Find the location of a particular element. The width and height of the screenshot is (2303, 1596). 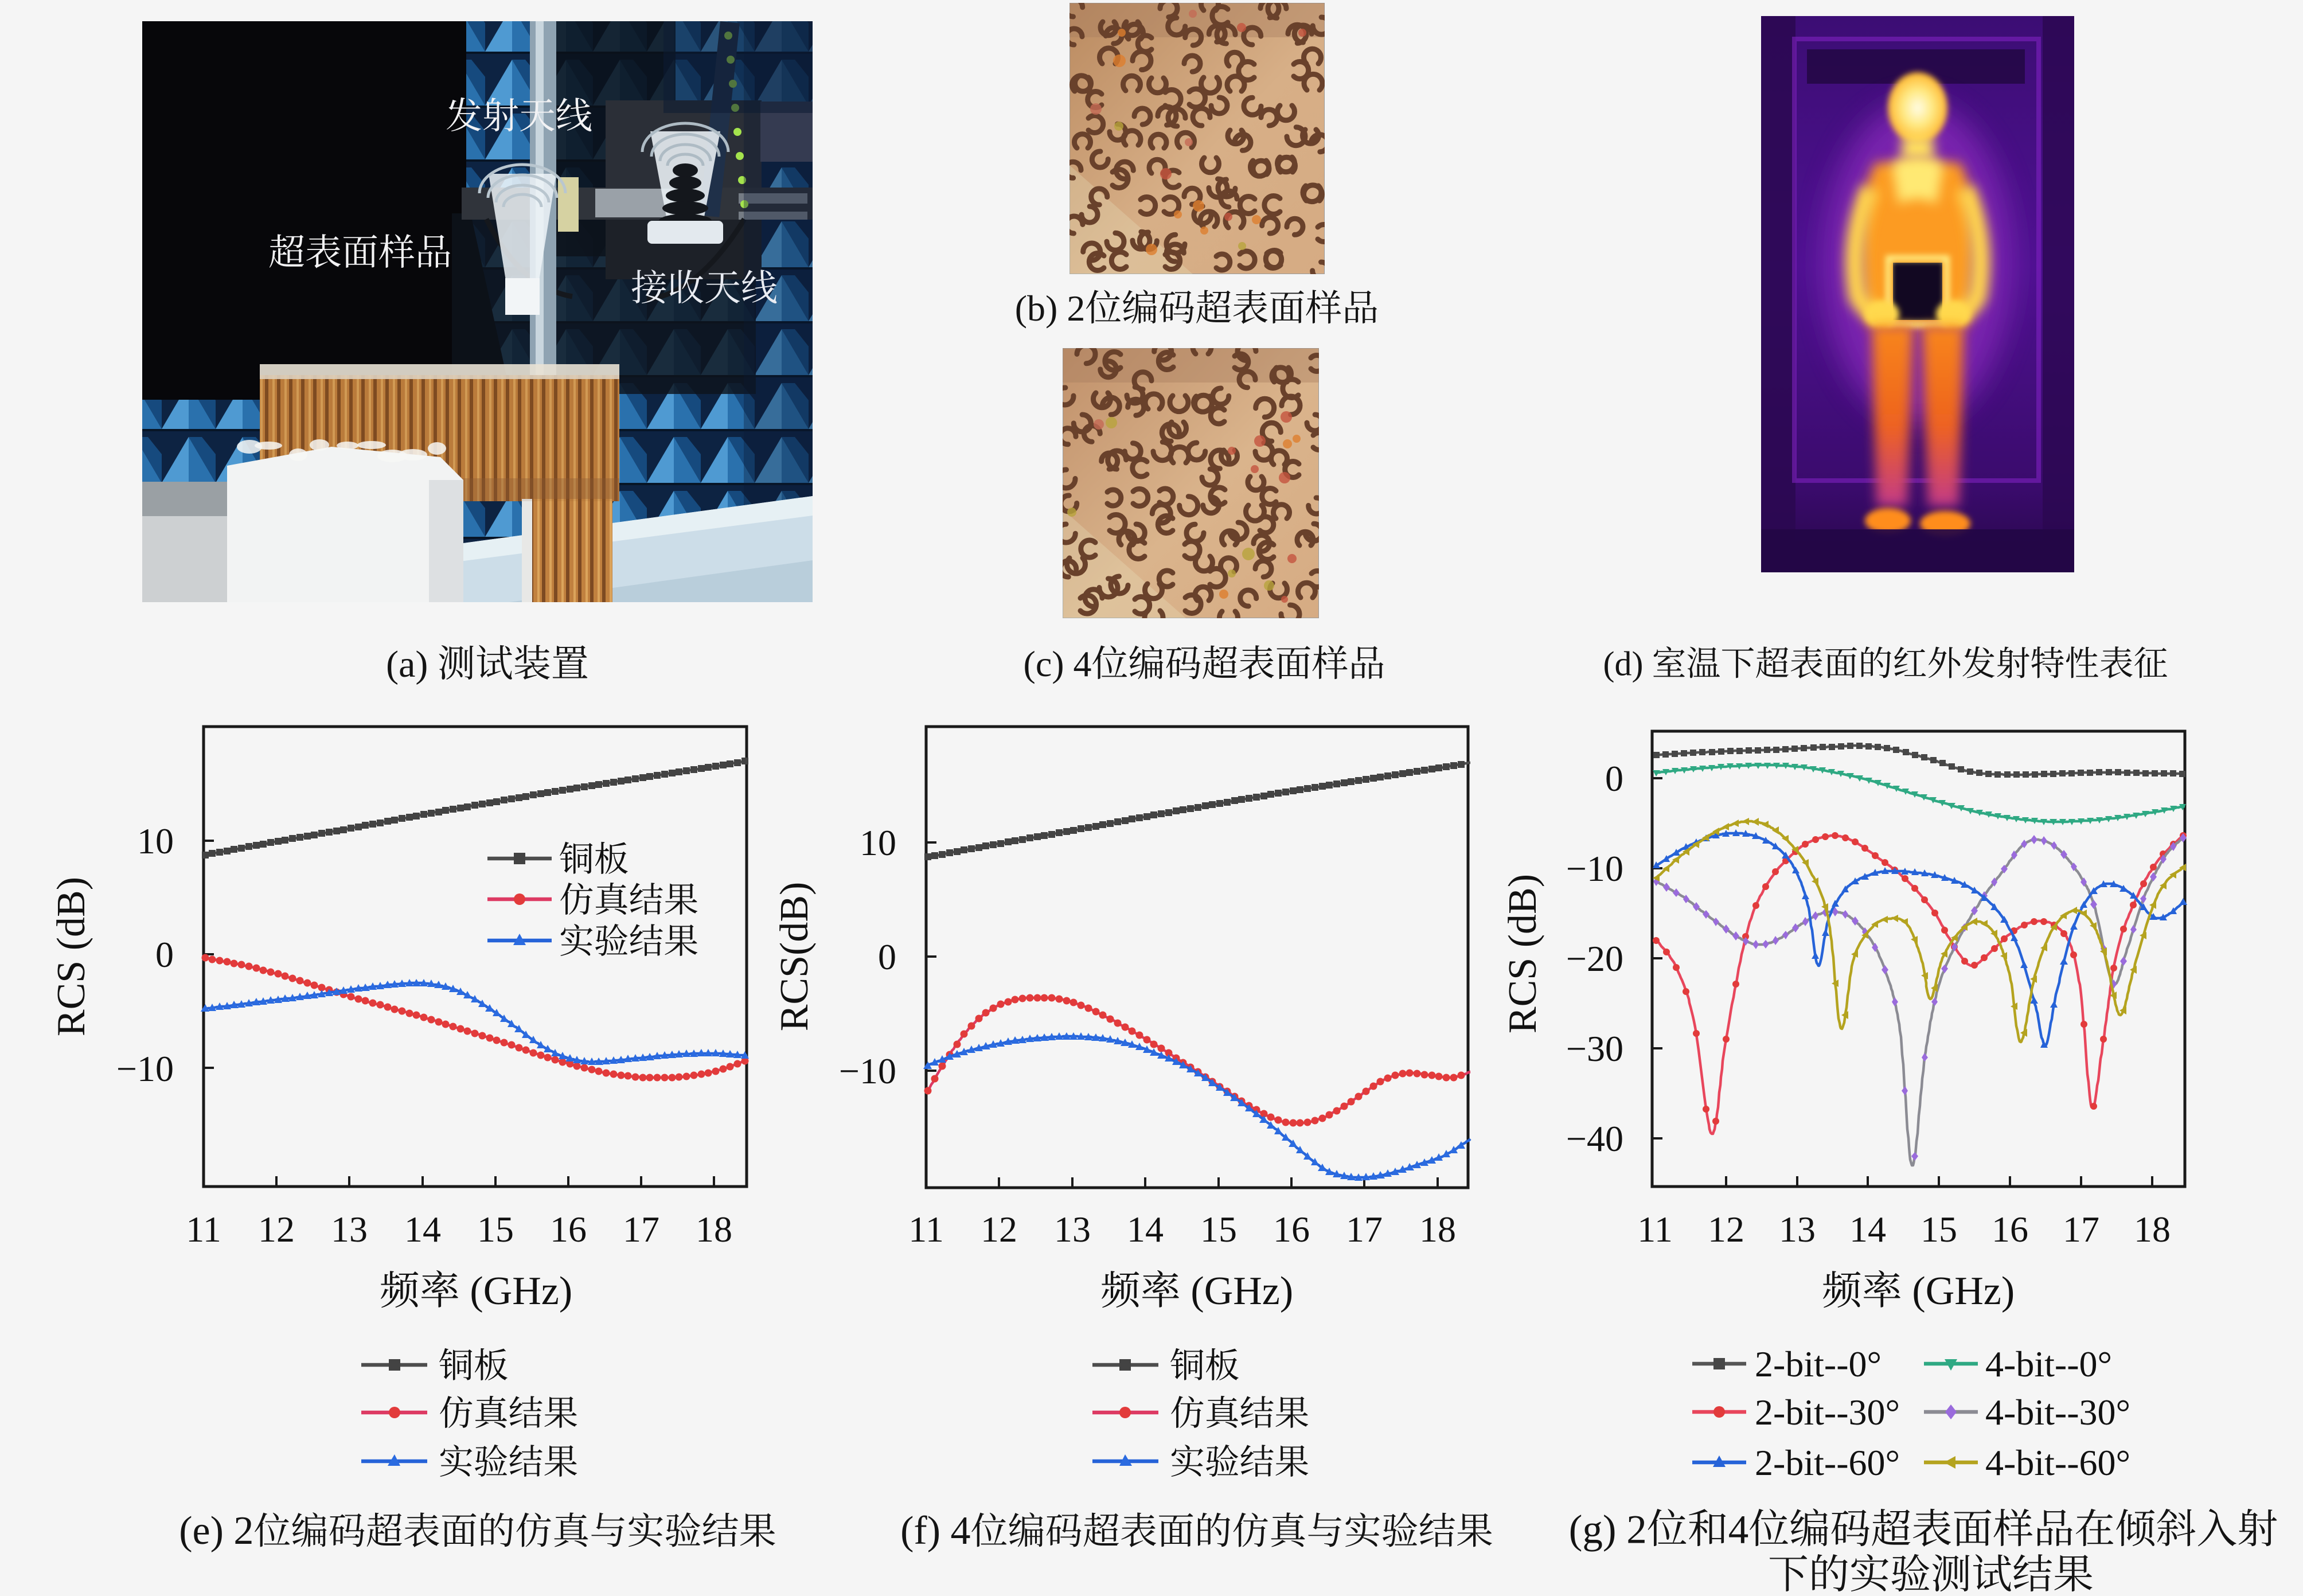

svg-text: (c) 4 is located at coordinates (1058, 663).